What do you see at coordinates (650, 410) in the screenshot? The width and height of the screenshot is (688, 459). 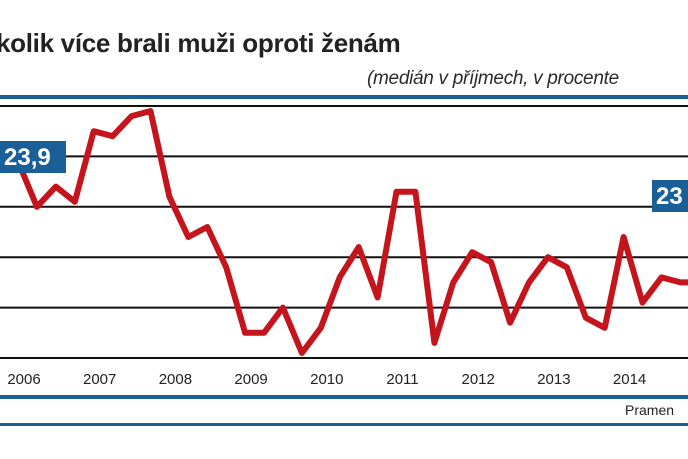 I see `source-note: Pramen` at bounding box center [650, 410].